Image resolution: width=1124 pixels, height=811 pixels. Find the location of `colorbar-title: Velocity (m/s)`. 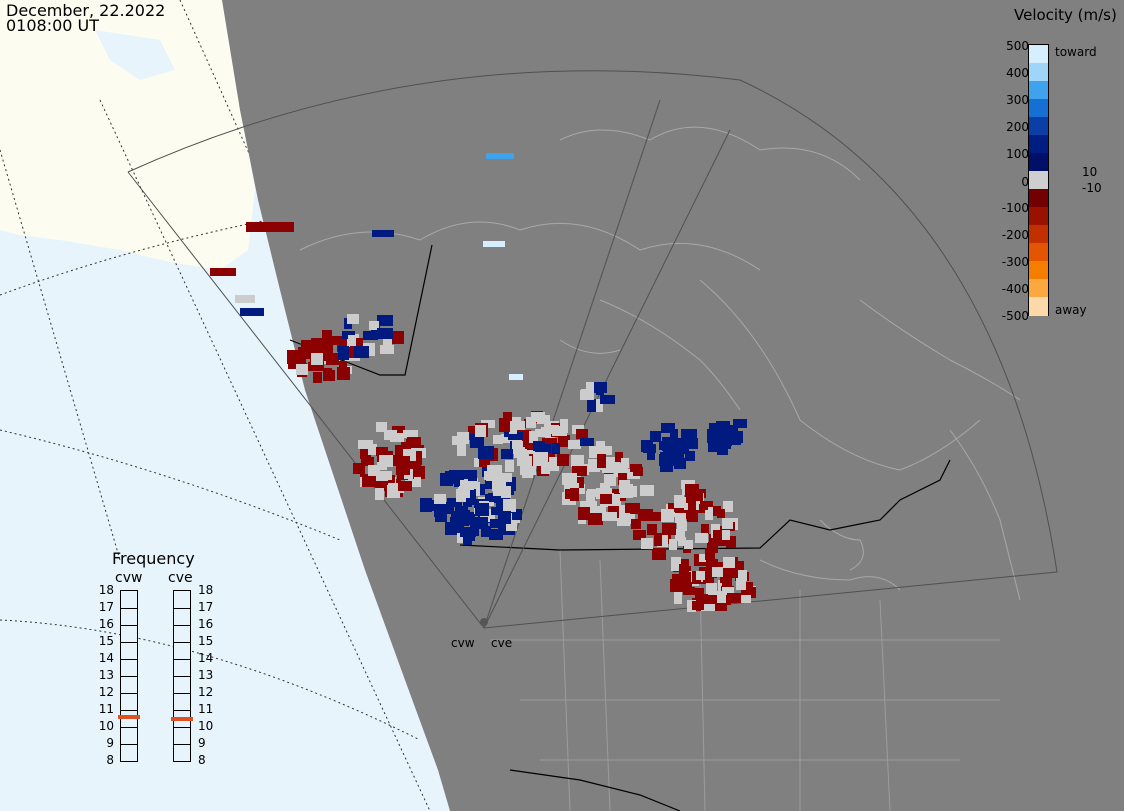

colorbar-title: Velocity (m/s) is located at coordinates (1065, 15).